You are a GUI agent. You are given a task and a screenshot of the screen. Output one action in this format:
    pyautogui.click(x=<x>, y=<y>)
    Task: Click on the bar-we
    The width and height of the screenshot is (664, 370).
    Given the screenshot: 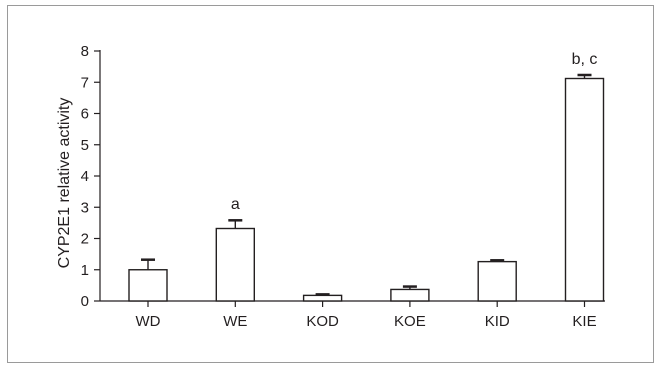 What is the action you would take?
    pyautogui.click(x=235, y=264)
    